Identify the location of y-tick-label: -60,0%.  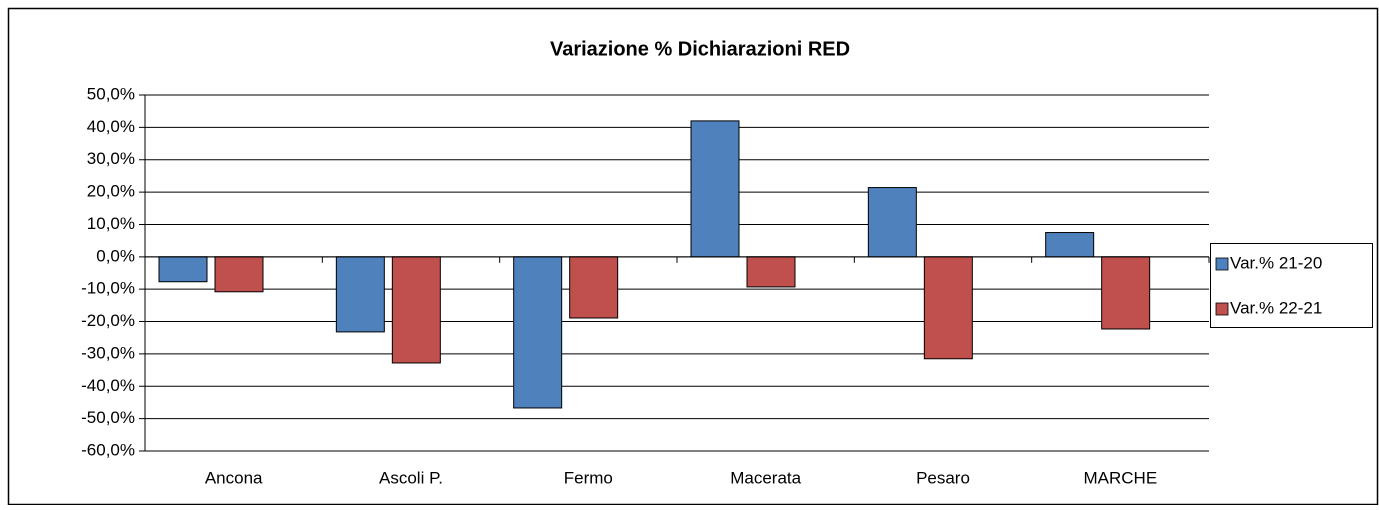
(108, 449).